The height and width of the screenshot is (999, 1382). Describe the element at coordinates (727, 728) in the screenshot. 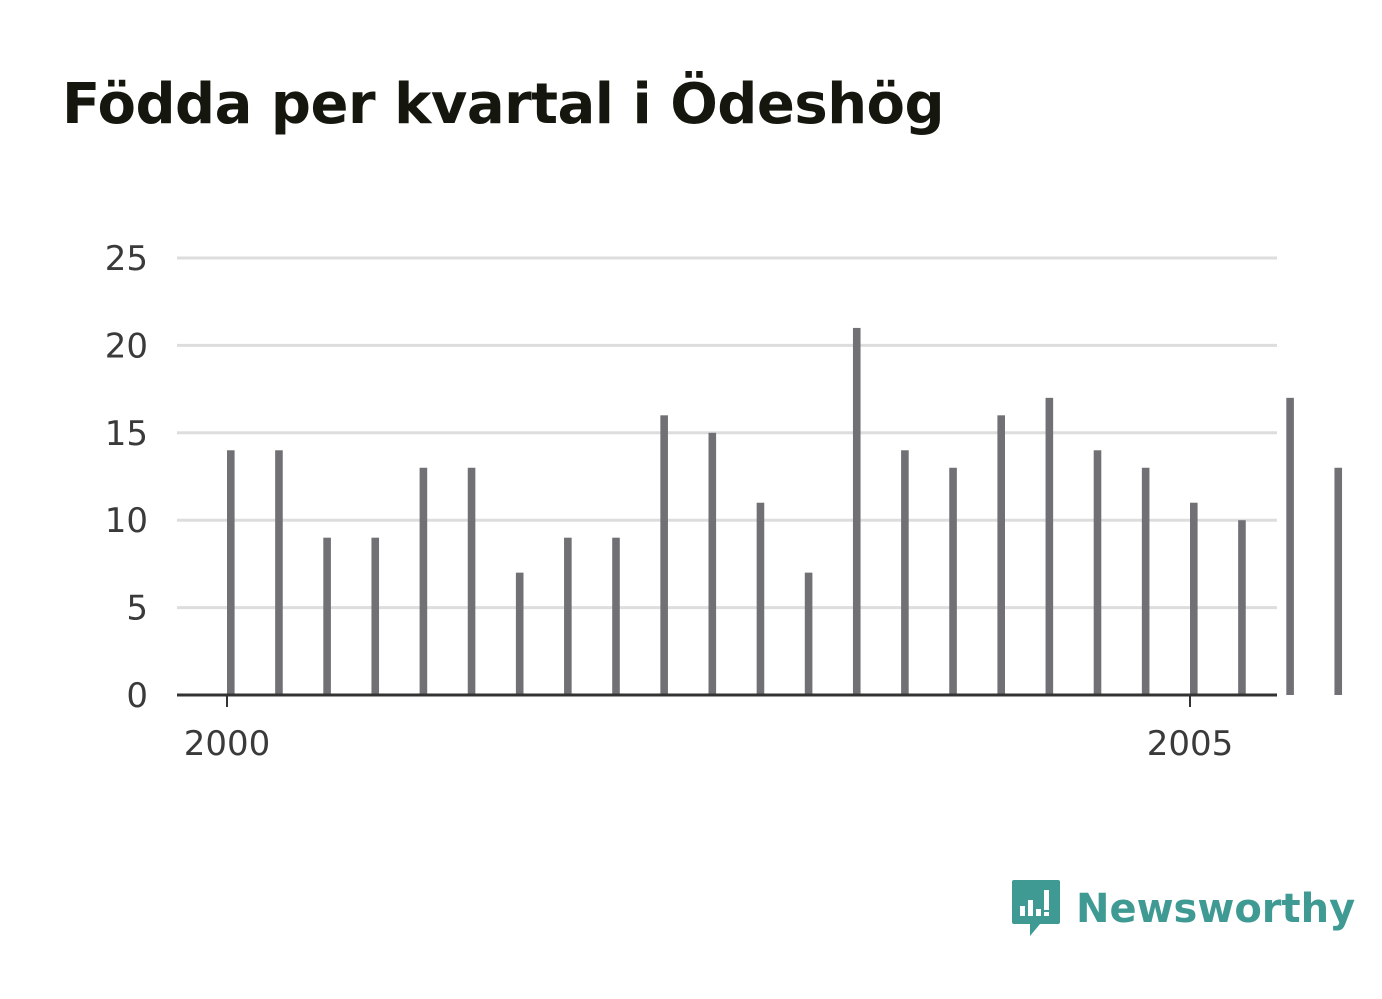

I see `x-axis: 200020052010201520202025` at that location.